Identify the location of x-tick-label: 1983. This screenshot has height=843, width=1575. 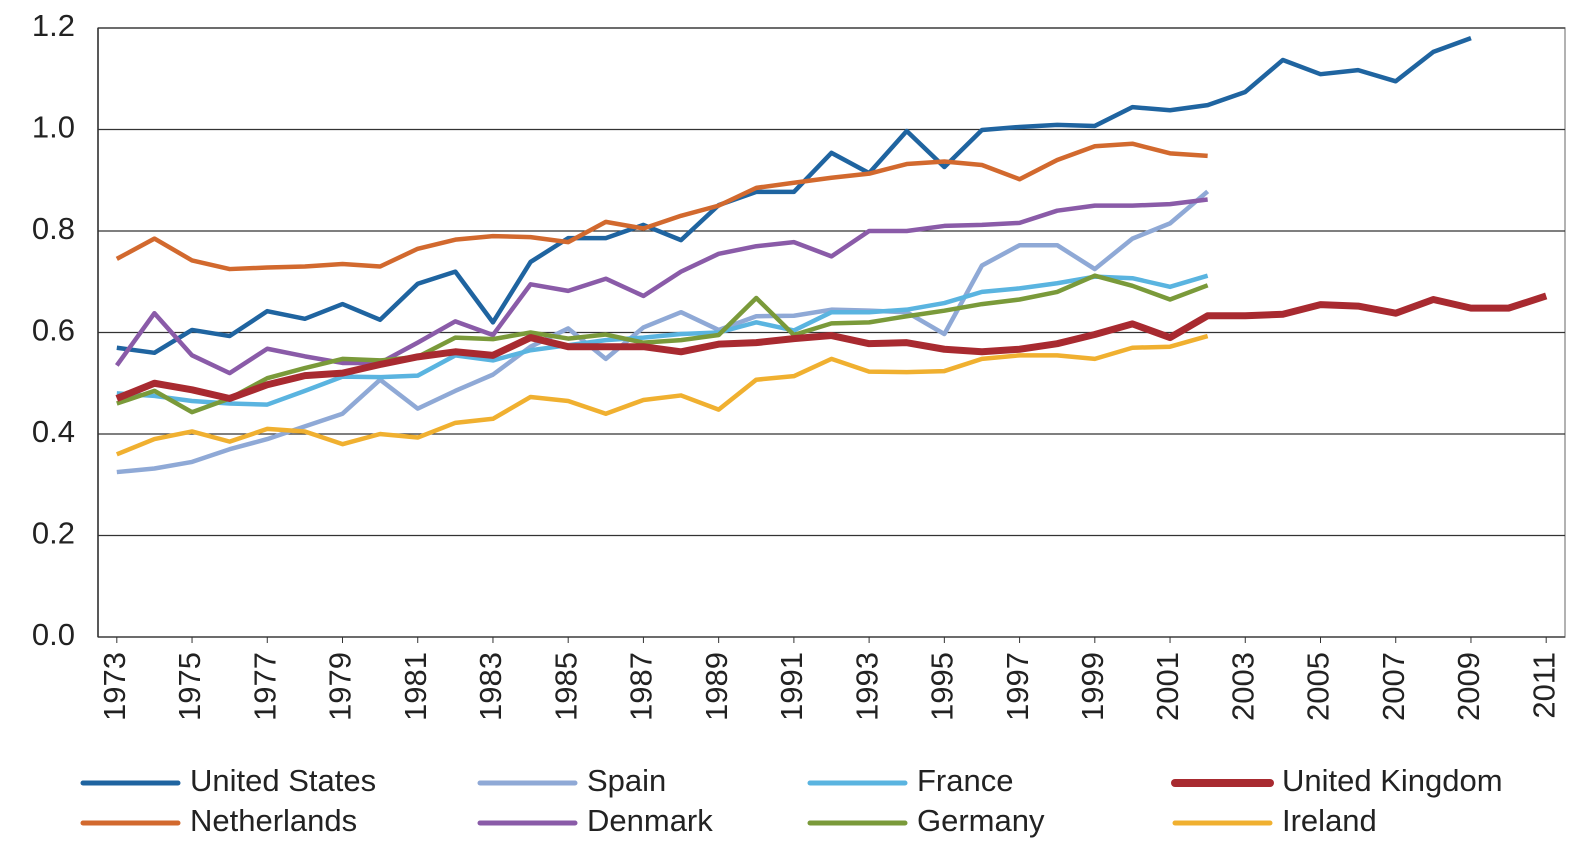
(490, 686).